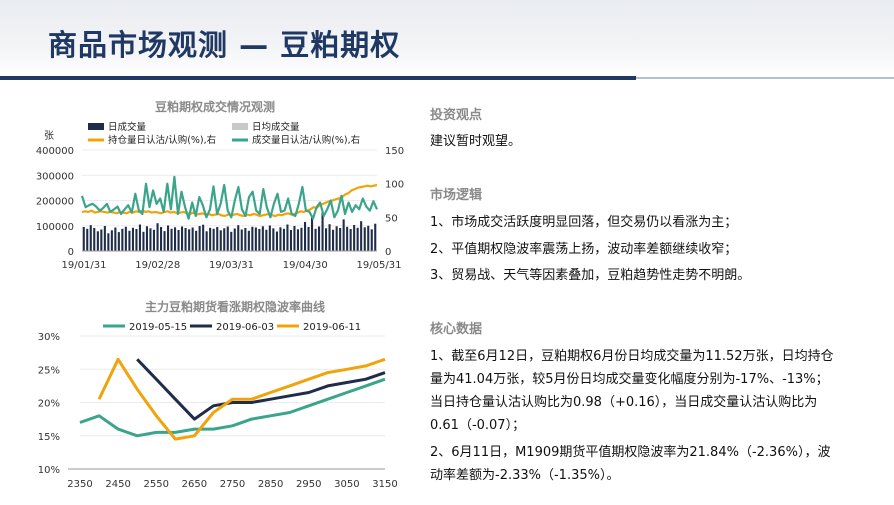  I want to click on legend-label-vol-ratio: 成交量日认沽/认购(%),右, so click(306, 140).